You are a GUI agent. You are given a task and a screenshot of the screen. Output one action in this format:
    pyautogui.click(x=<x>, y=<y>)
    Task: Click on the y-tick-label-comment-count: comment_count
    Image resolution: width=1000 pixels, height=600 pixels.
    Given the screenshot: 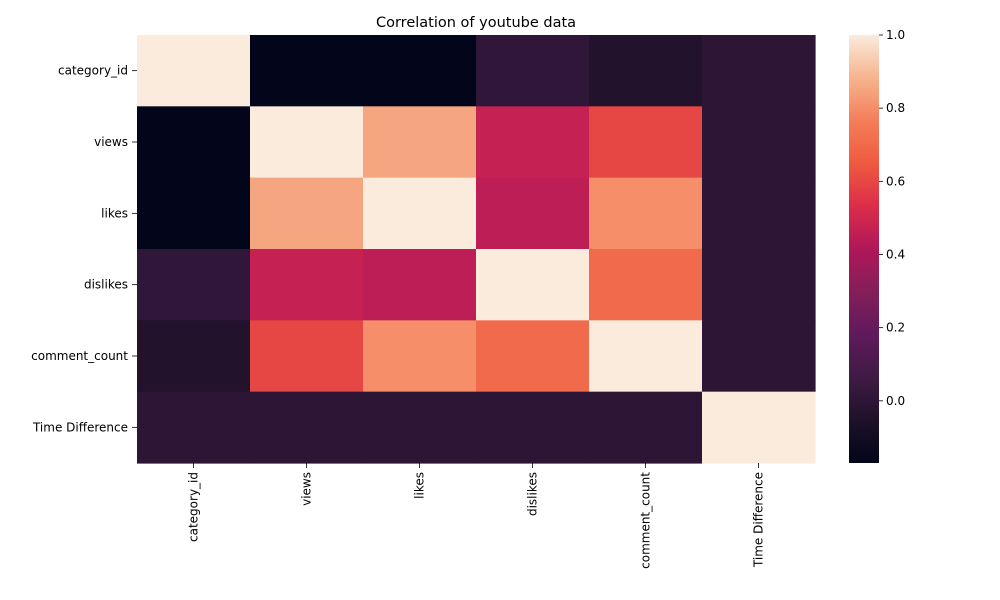 What is the action you would take?
    pyautogui.click(x=79, y=356)
    